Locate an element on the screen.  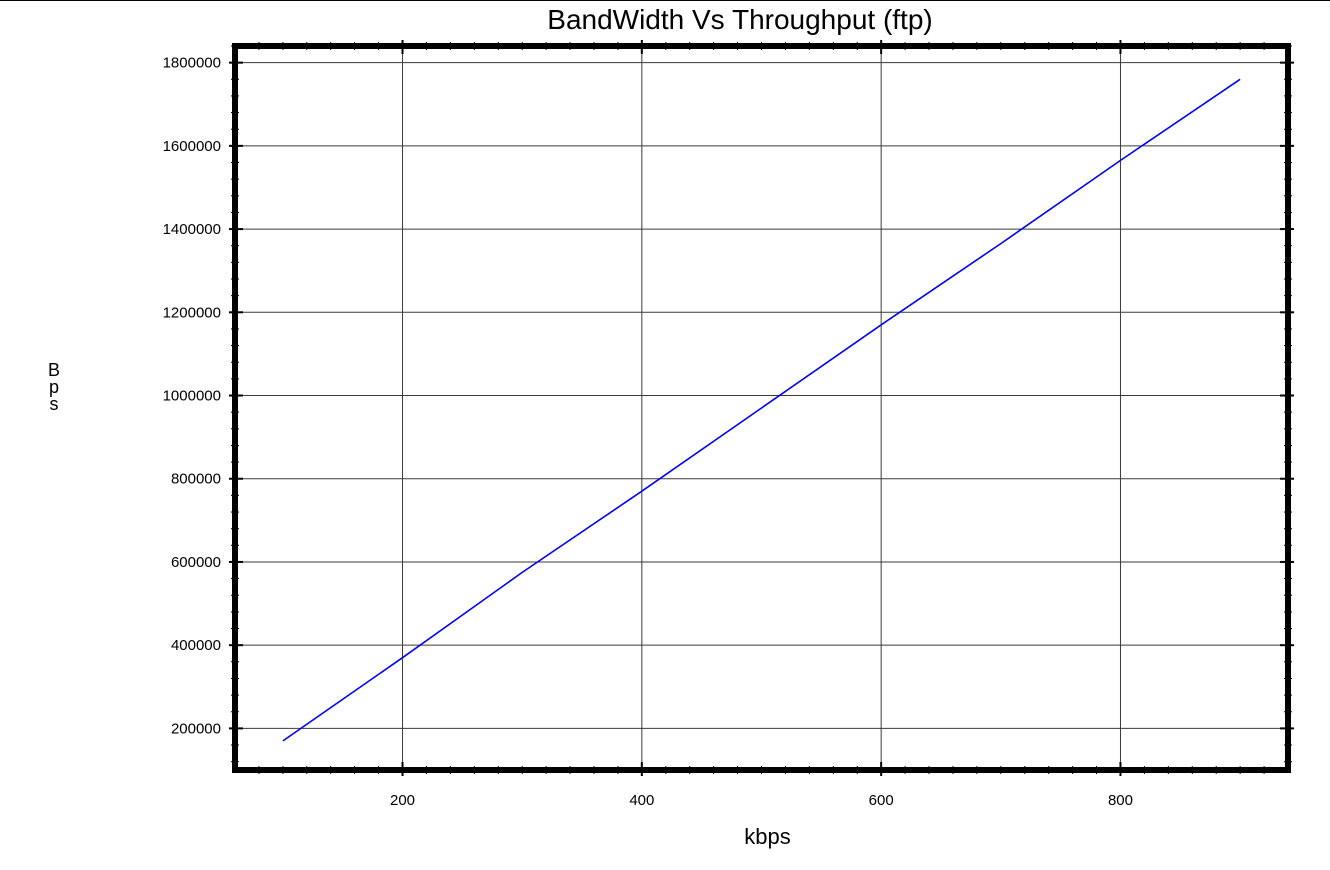
y-tick-label: 600000 is located at coordinates (196, 562).